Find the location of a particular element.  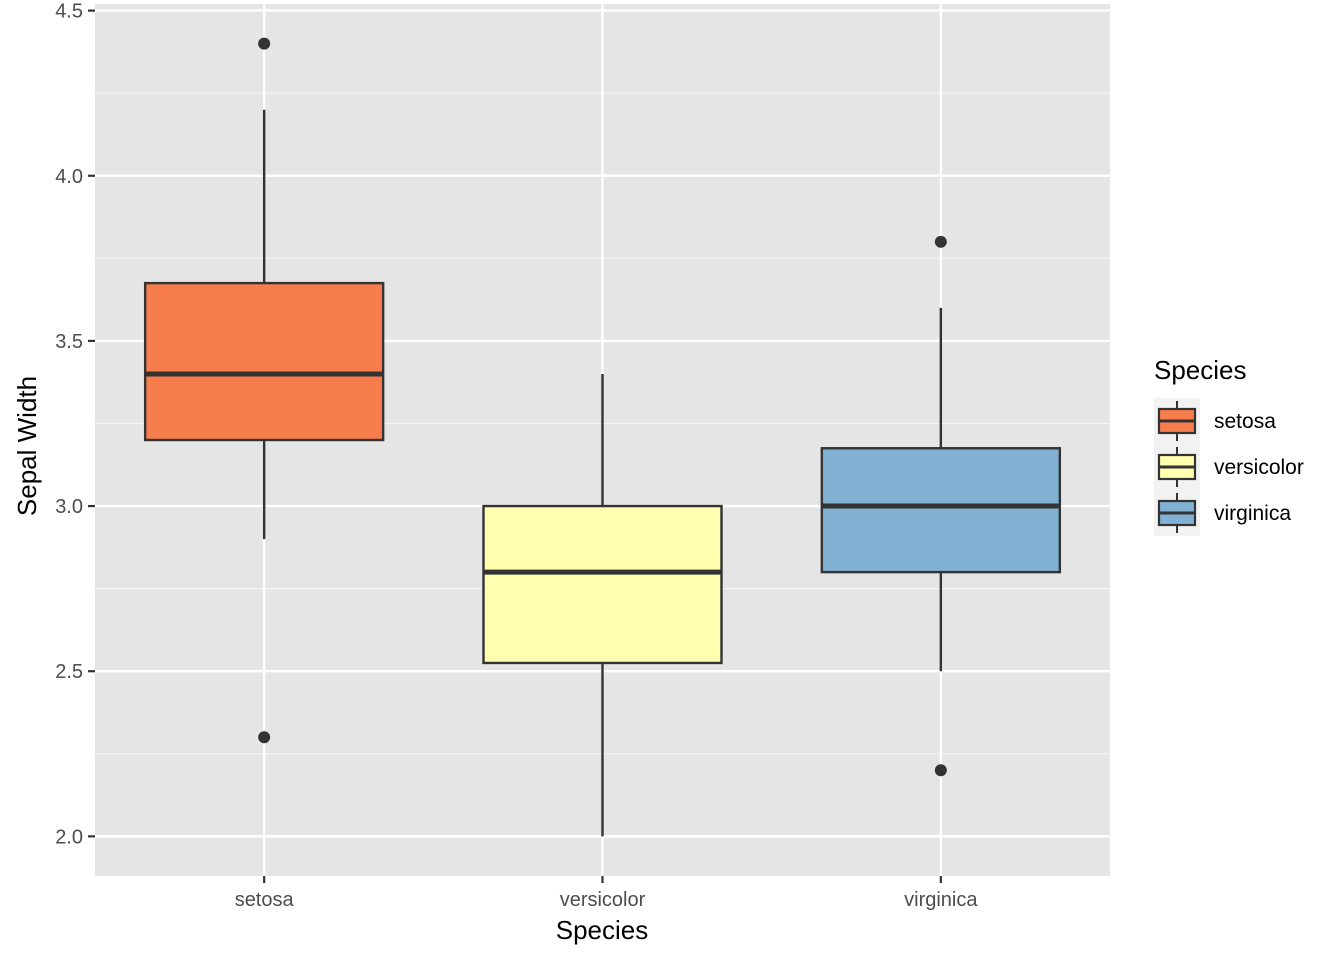

legend-item-virginica: virginica is located at coordinates (1222, 513).